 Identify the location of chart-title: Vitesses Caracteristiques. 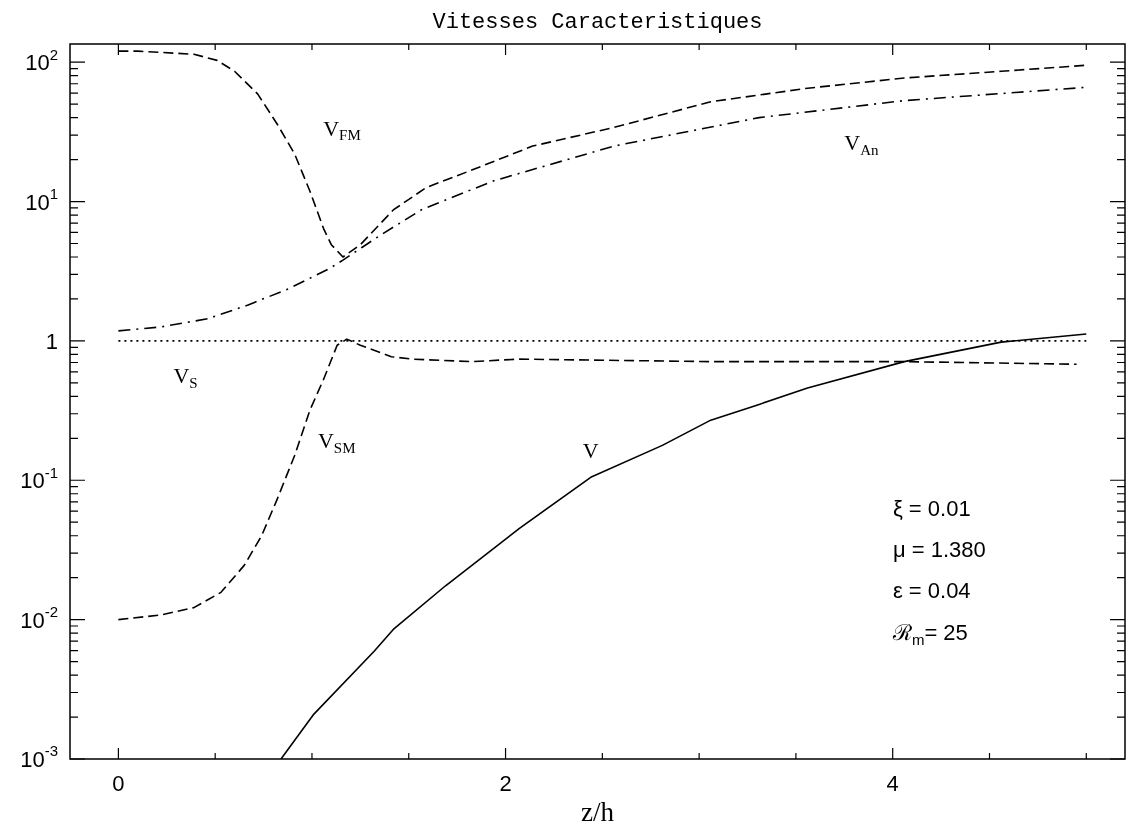
(597, 22).